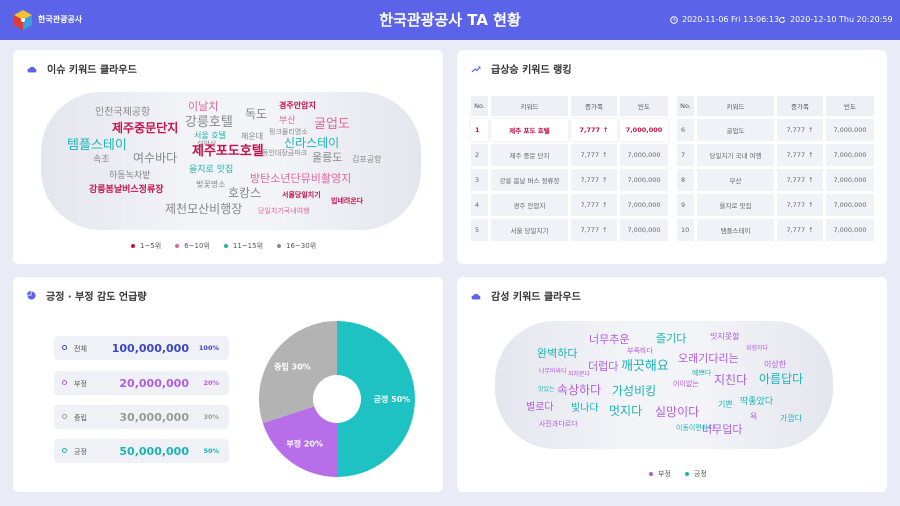 This screenshot has height=506, width=900. Describe the element at coordinates (546, 389) in the screenshot. I see `cloud-word: 맛있는` at that location.